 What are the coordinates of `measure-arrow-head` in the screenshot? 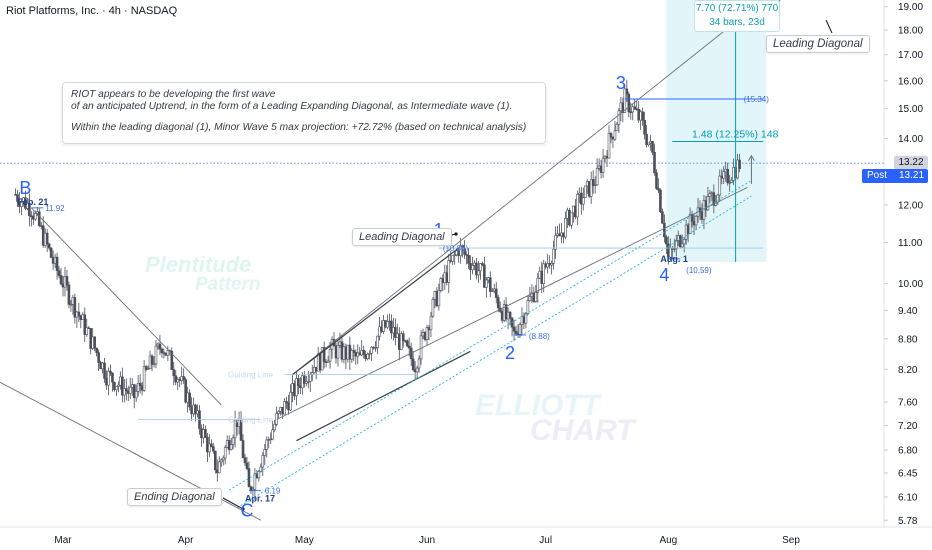 It's located at (751, 157).